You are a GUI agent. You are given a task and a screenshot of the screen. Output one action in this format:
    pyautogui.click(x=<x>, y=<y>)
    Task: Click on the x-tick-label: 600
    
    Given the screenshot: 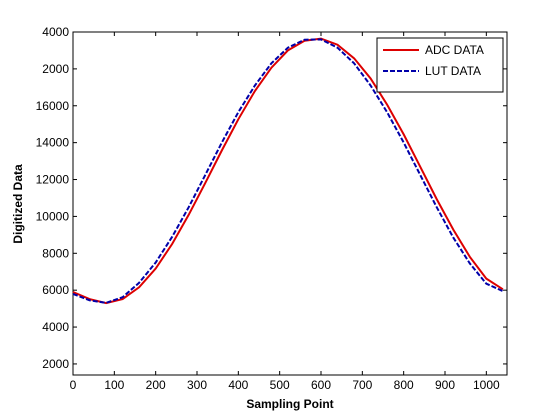 What is the action you would take?
    pyautogui.click(x=321, y=385)
    